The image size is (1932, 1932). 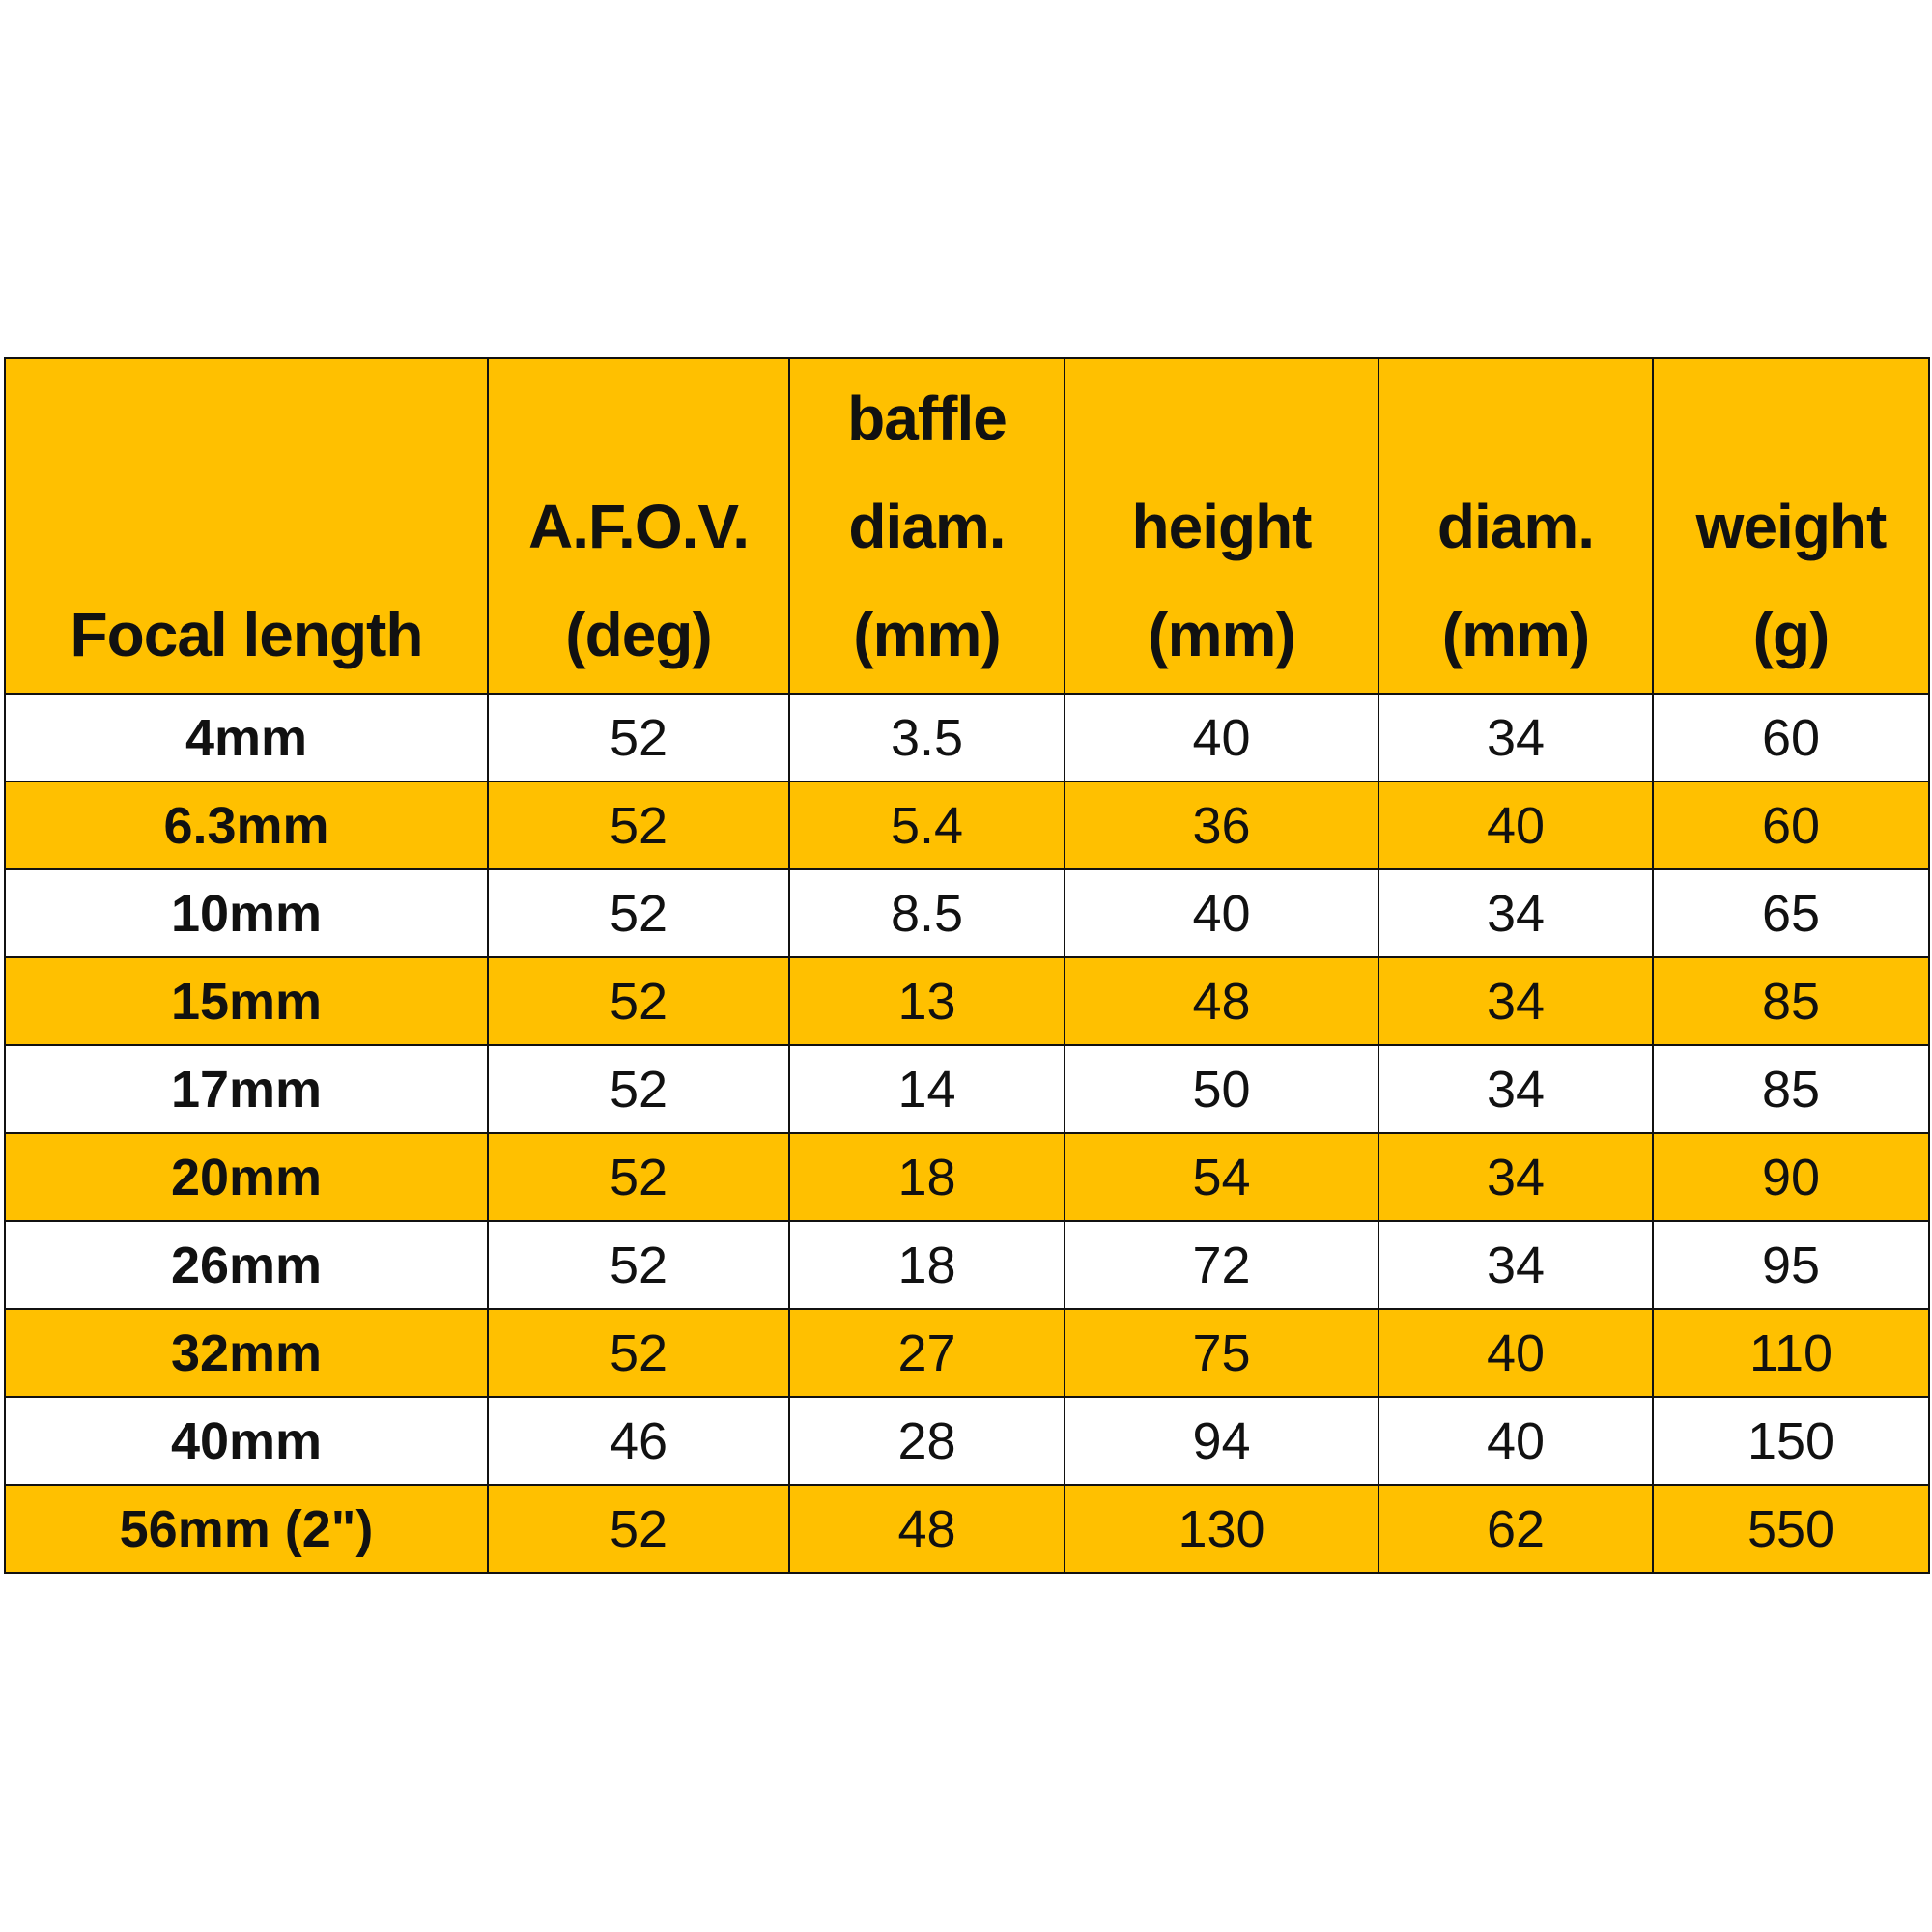 I want to click on table-row: 40mm 46 28 94 40 150, so click(x=967, y=1441).